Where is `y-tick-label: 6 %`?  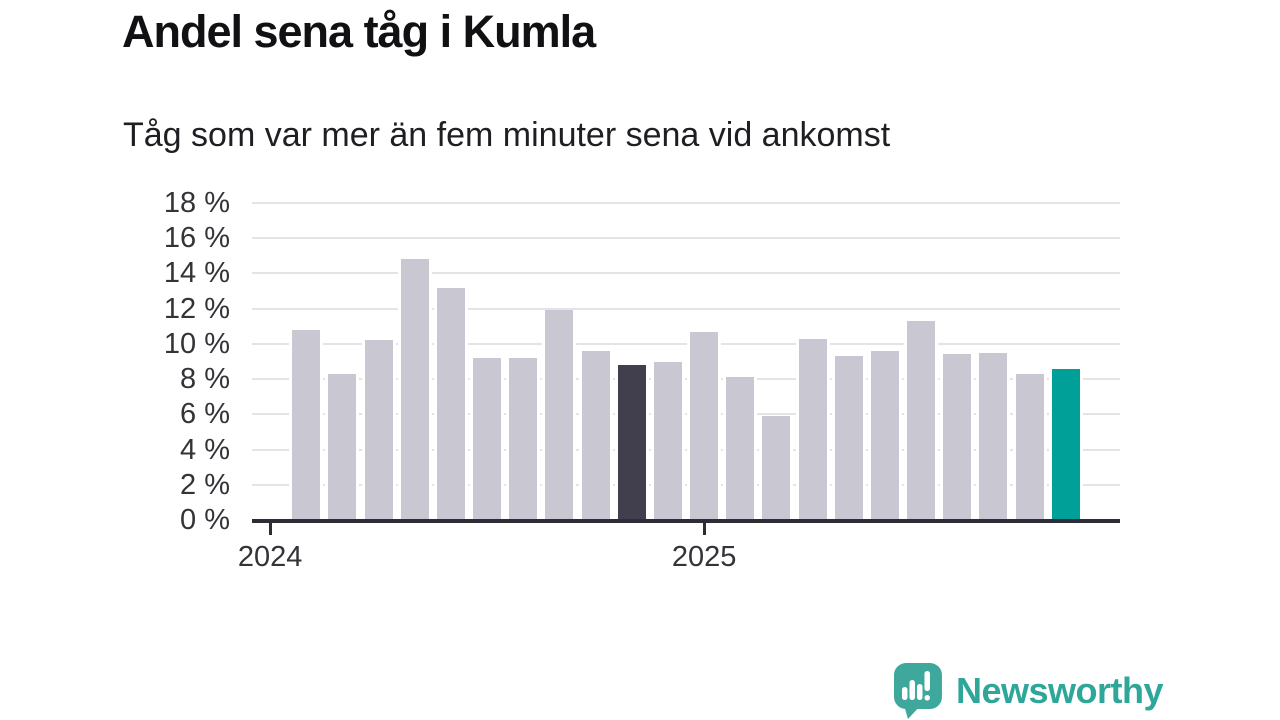
y-tick-label: 6 % is located at coordinates (205, 414).